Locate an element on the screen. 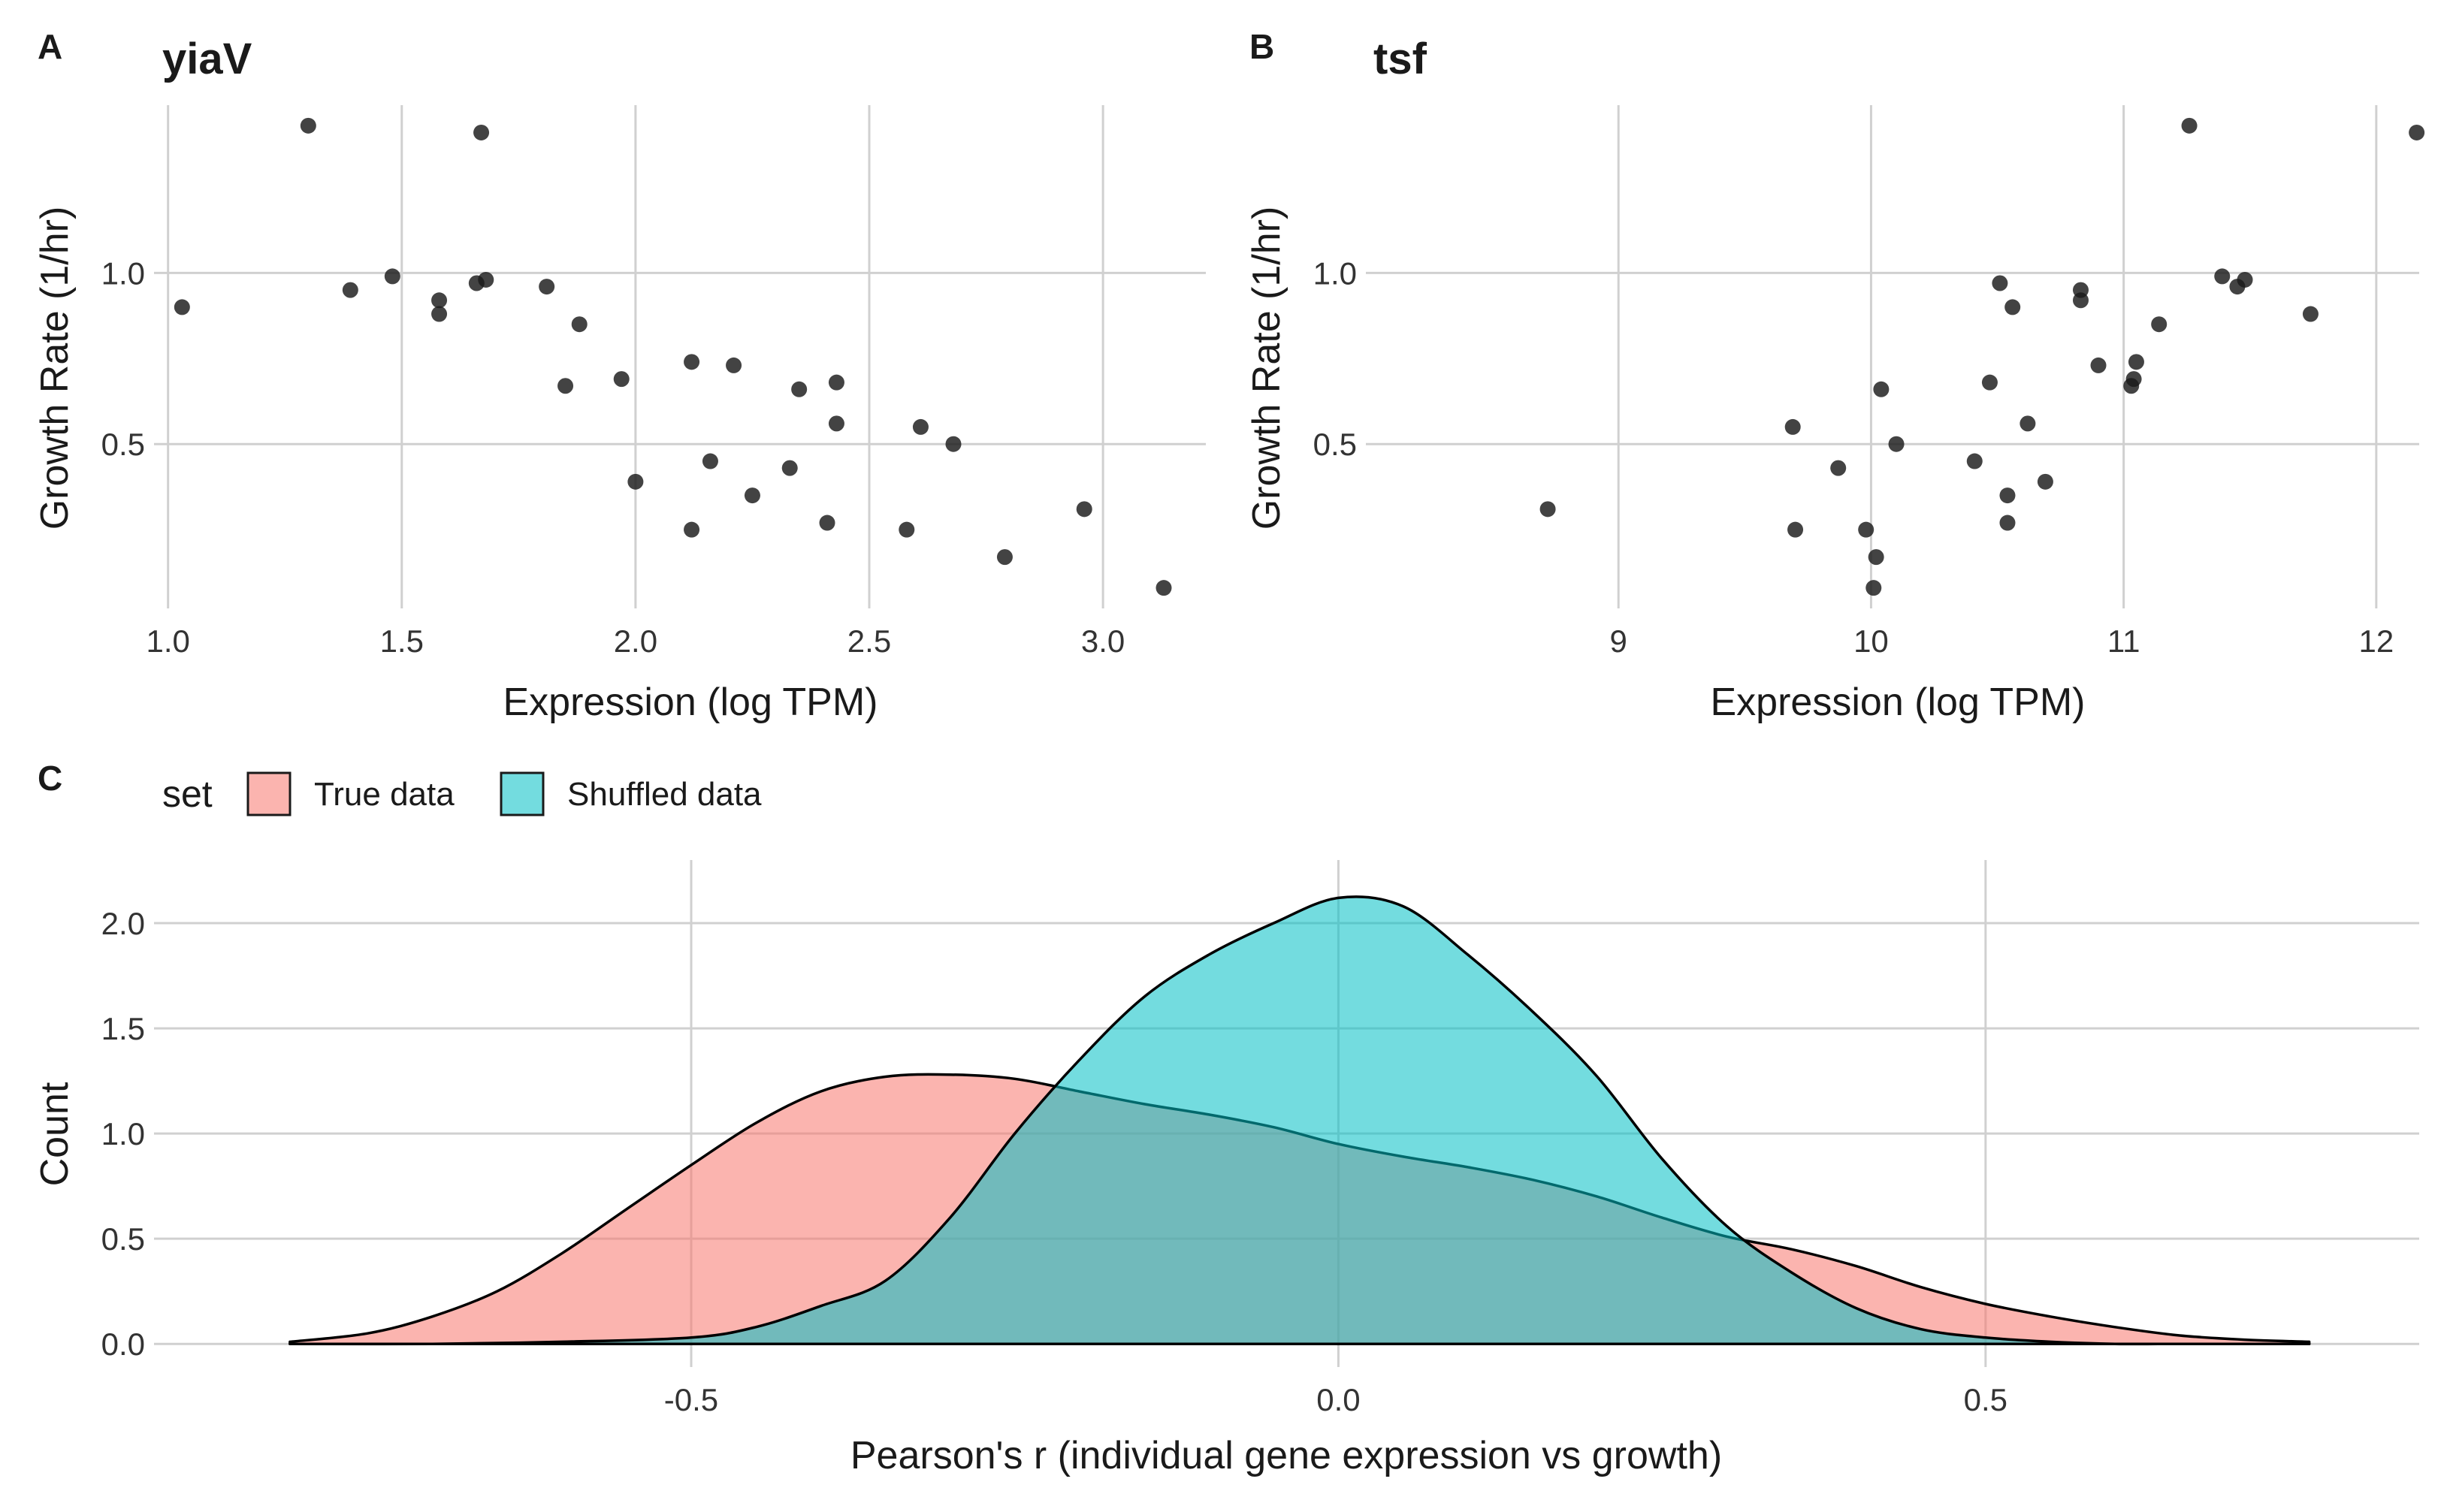 This screenshot has height=1512, width=2447. panel-c-y-tick-label: 1.5 is located at coordinates (123, 1028).